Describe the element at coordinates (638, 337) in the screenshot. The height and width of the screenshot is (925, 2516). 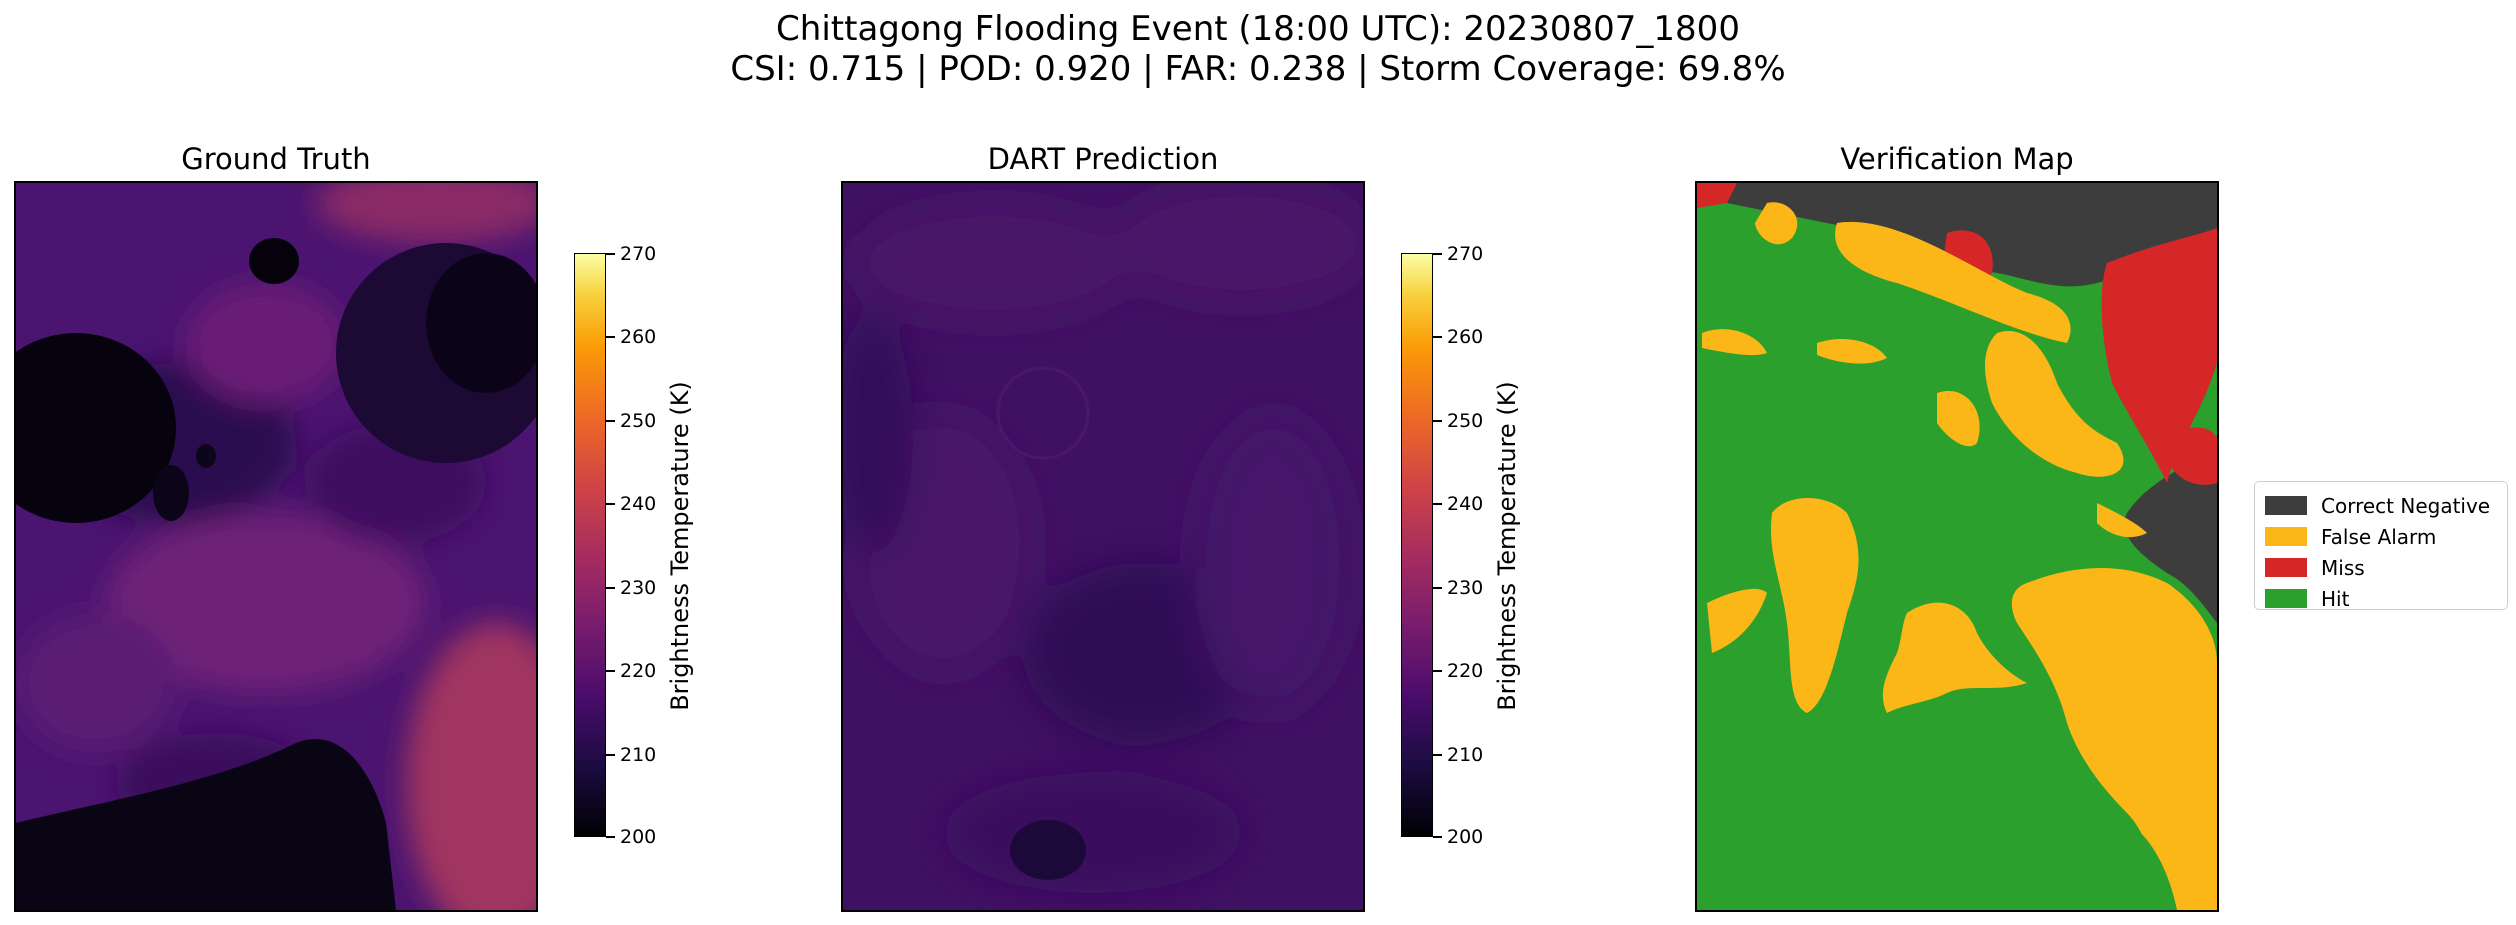
I see `cbar1-tick: 260` at that location.